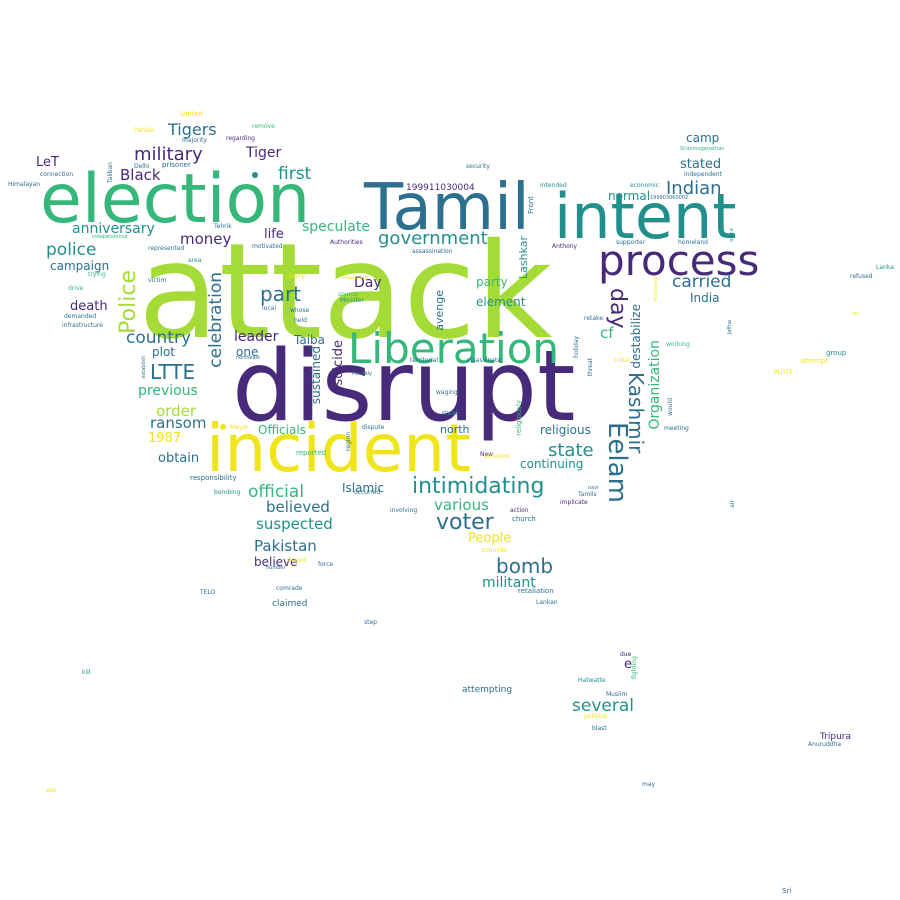  Describe the element at coordinates (836, 353) in the screenshot. I see `word-group: group` at that location.